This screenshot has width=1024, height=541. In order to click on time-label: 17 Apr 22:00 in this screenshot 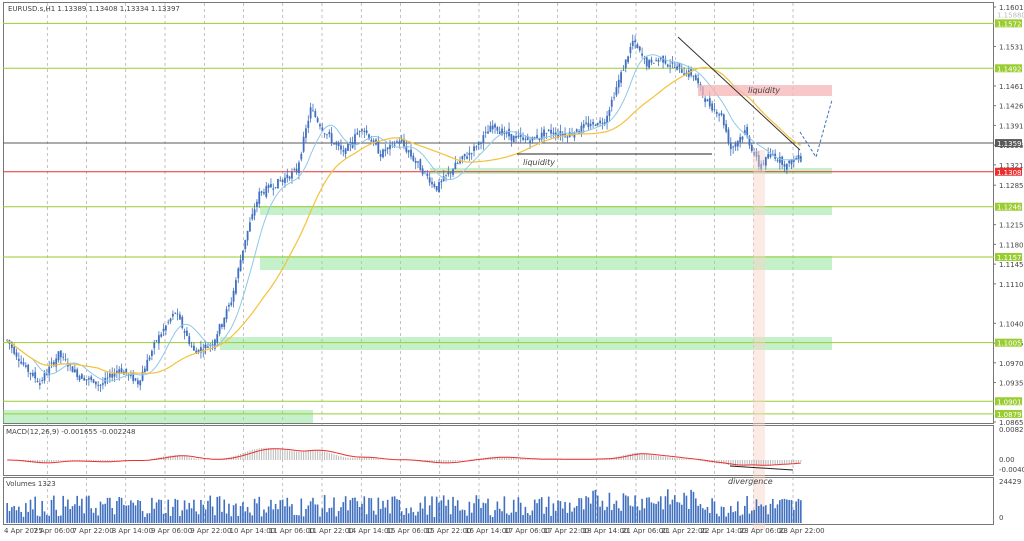, I will do `click(567, 531)`.